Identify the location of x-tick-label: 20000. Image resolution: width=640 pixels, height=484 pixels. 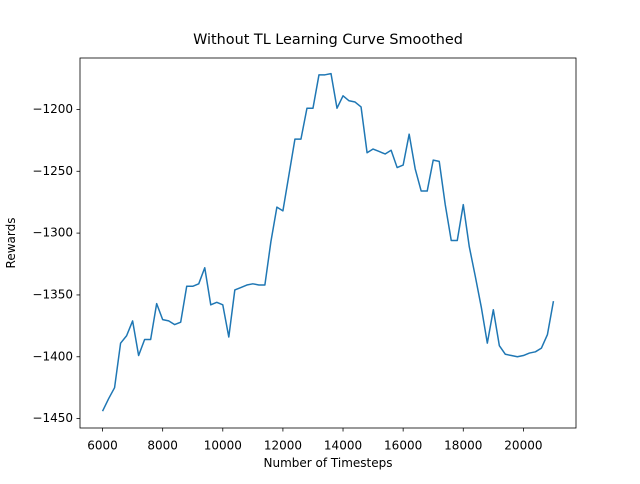
(523, 446).